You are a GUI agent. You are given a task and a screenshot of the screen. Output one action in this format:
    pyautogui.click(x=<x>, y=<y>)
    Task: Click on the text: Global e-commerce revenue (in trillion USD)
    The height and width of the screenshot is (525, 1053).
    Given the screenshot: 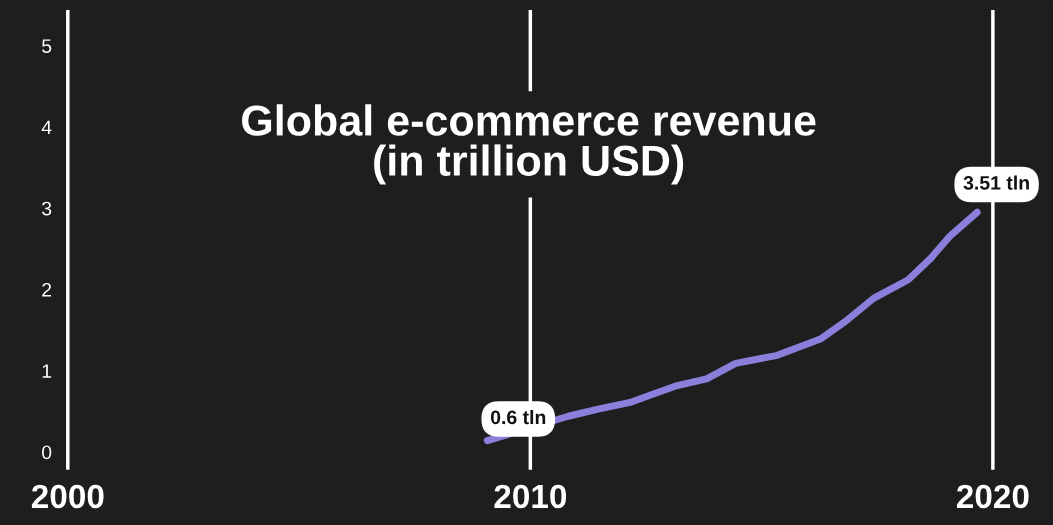 What is the action you would take?
    pyautogui.click(x=529, y=144)
    